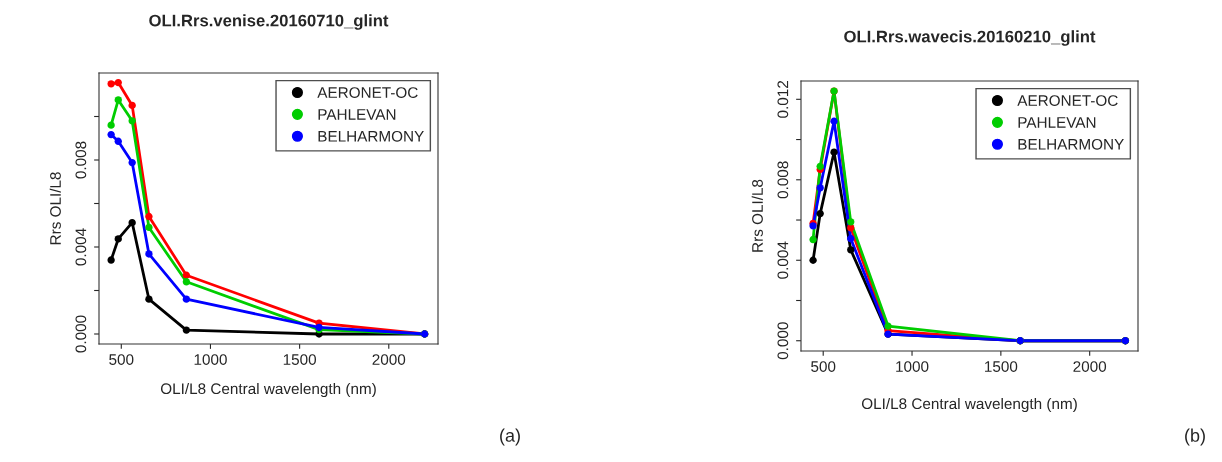 The image size is (1222, 462). Describe the element at coordinates (970, 38) in the screenshot. I see `chart-title: OLI.Rrs.wavecis.20160210_glint` at that location.